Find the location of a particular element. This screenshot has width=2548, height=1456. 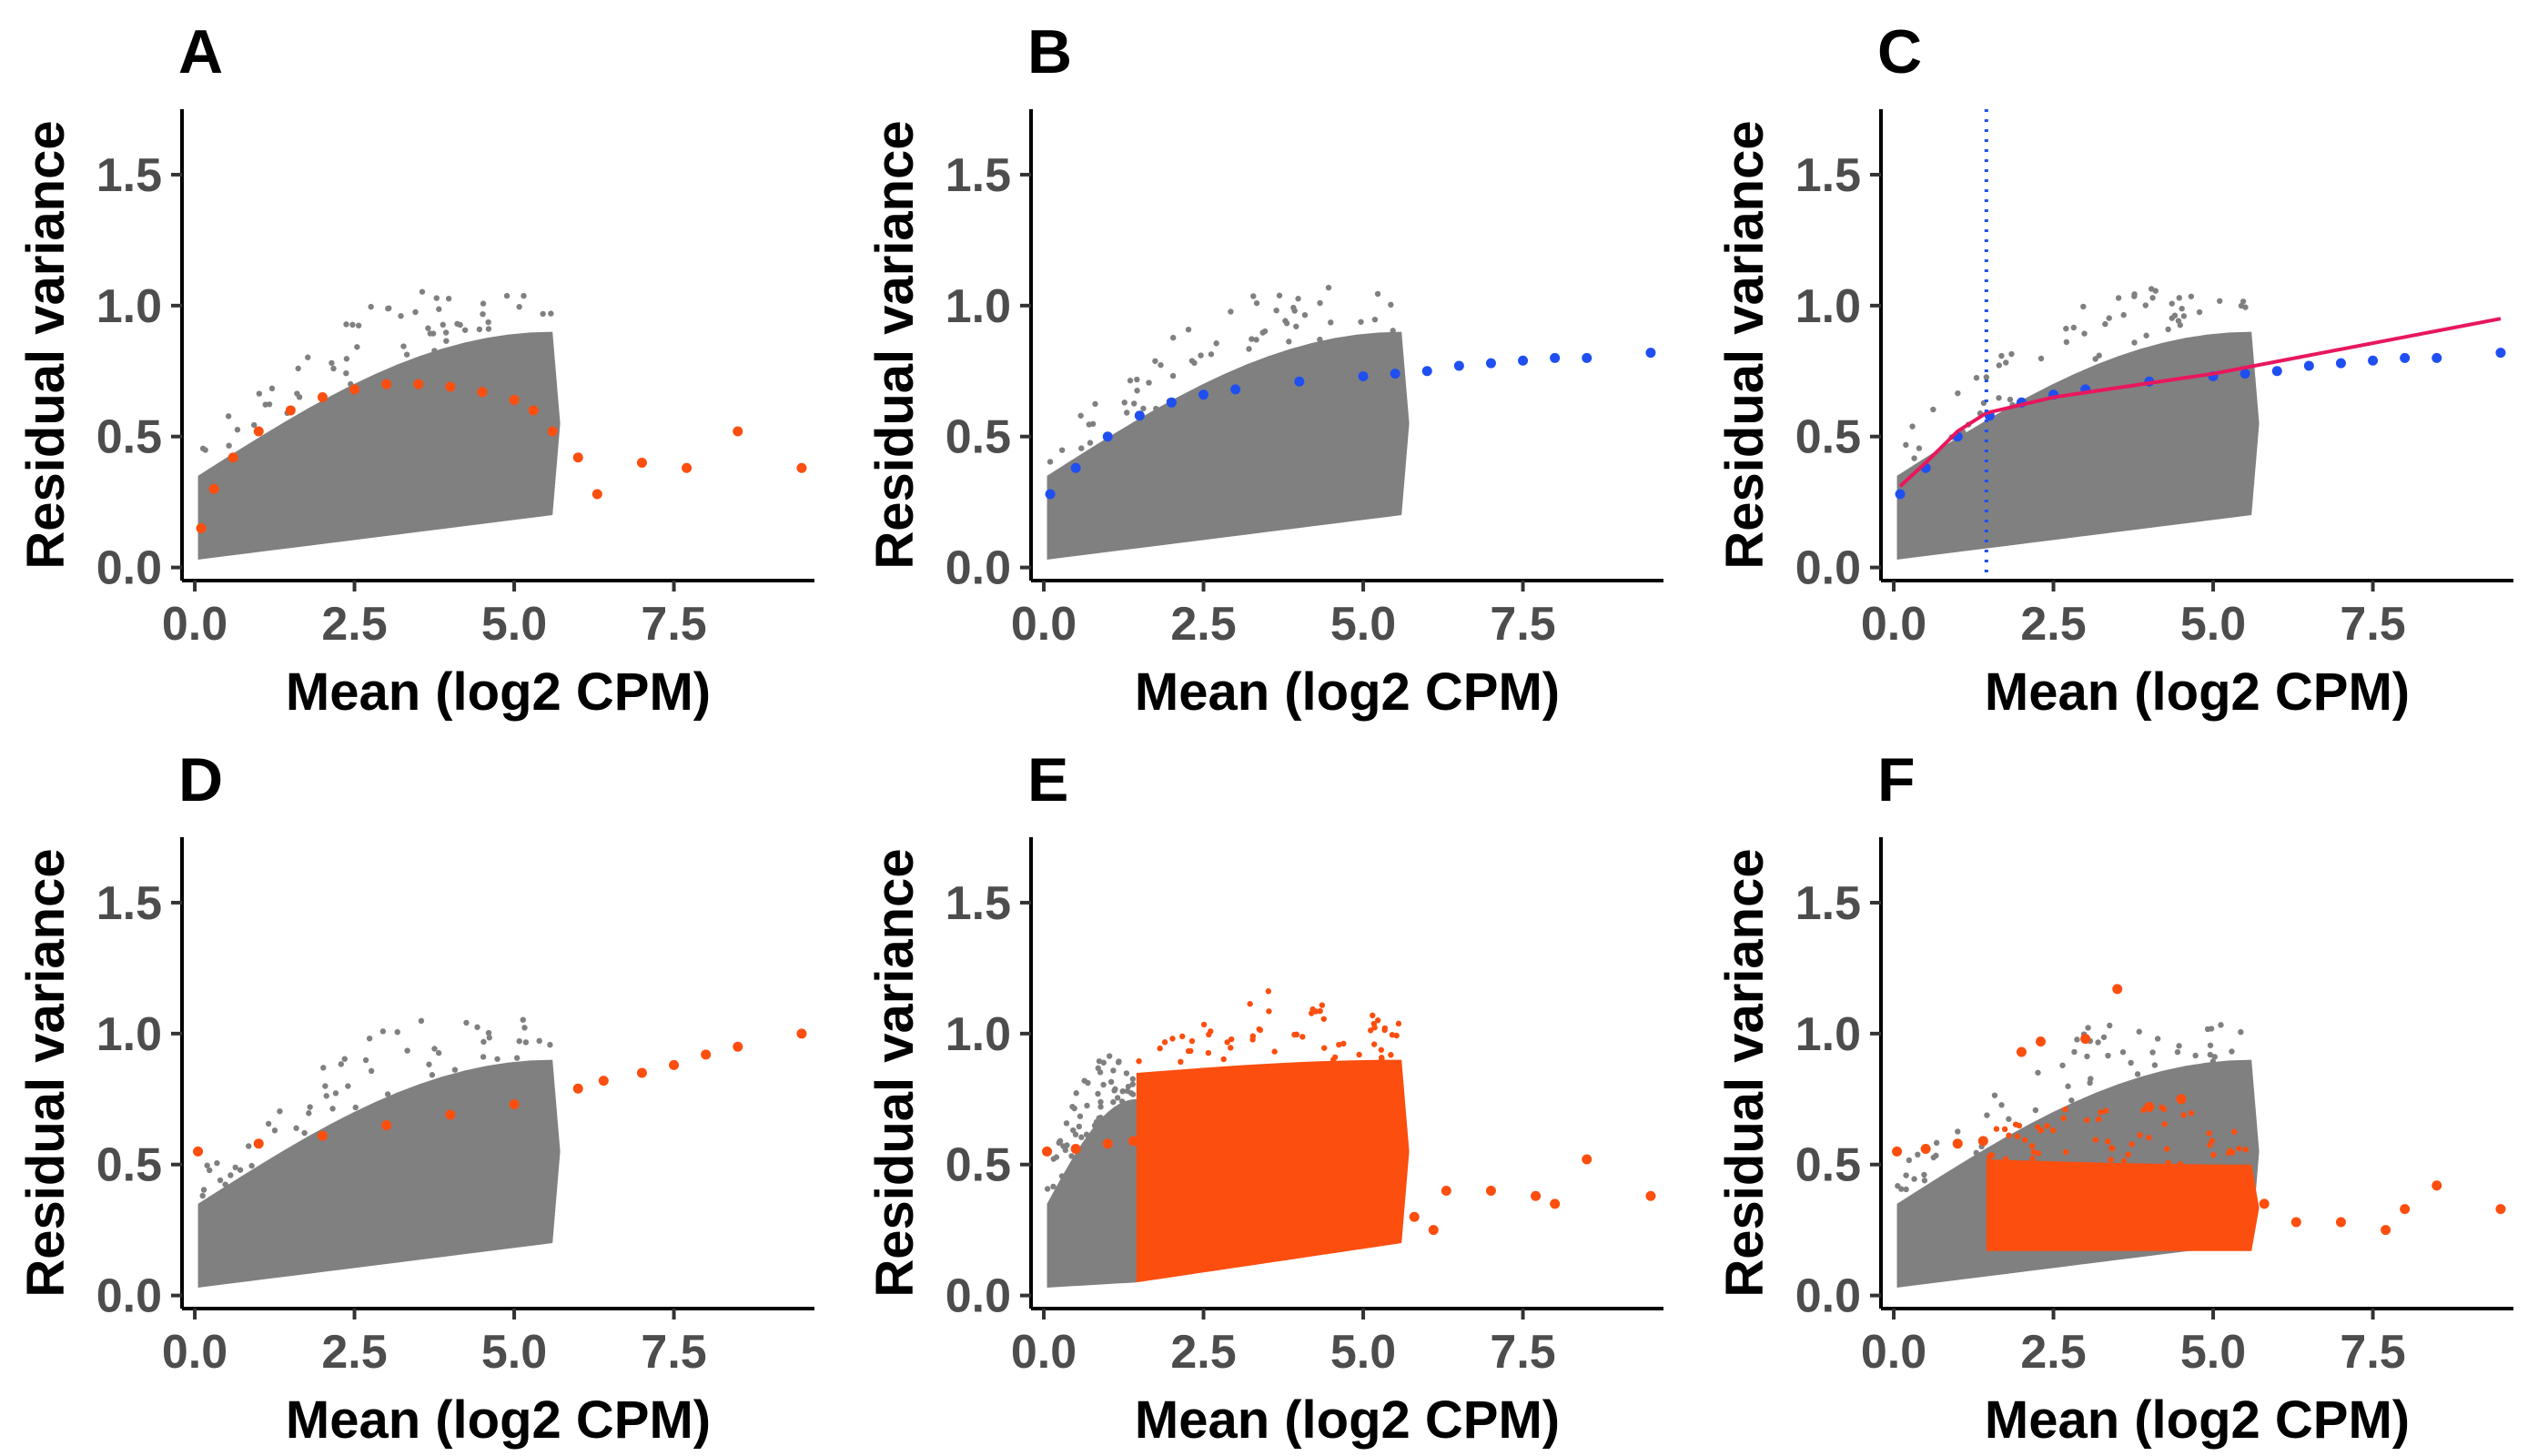

x-tick-label: 5.0 is located at coordinates (514, 1352).